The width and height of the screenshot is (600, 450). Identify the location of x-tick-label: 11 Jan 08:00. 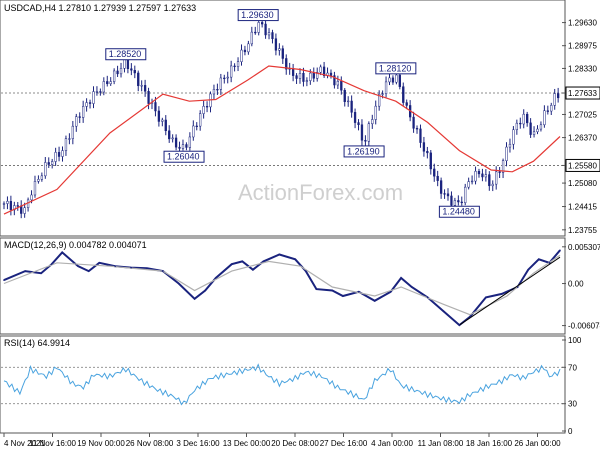
(441, 443).